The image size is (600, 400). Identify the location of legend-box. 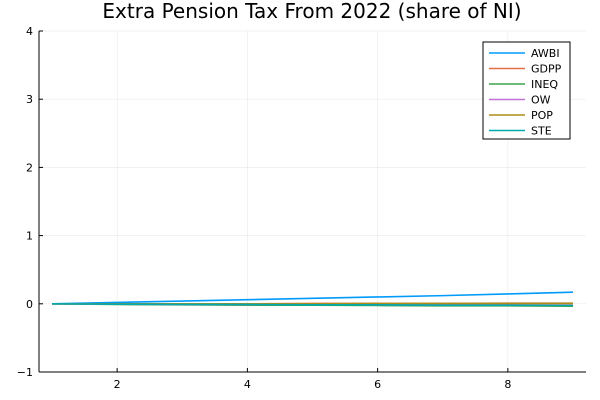
(526, 90).